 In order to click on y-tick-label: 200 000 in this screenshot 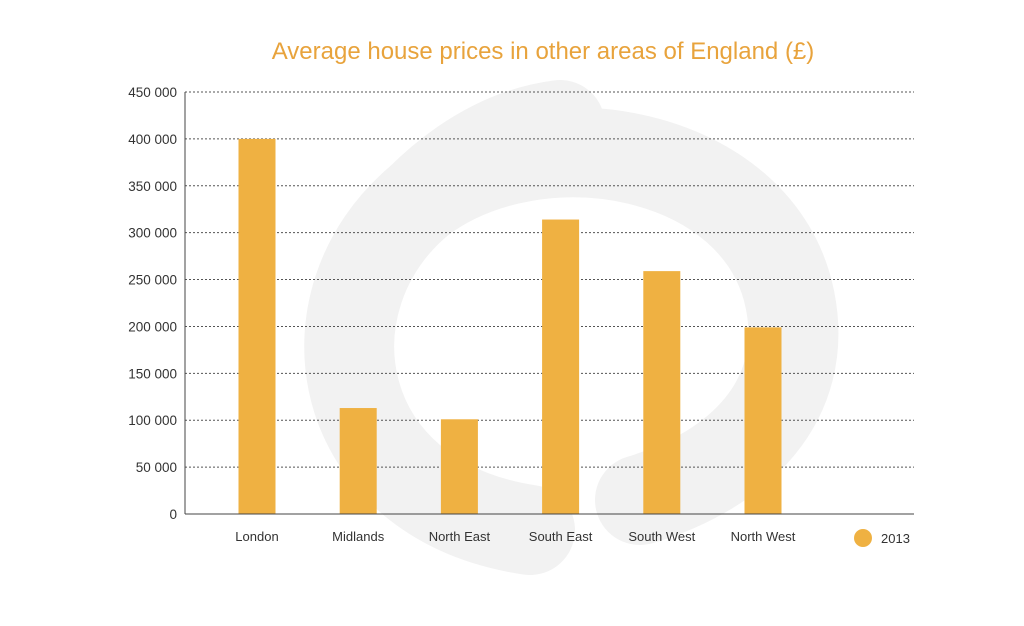, I will do `click(152, 326)`.